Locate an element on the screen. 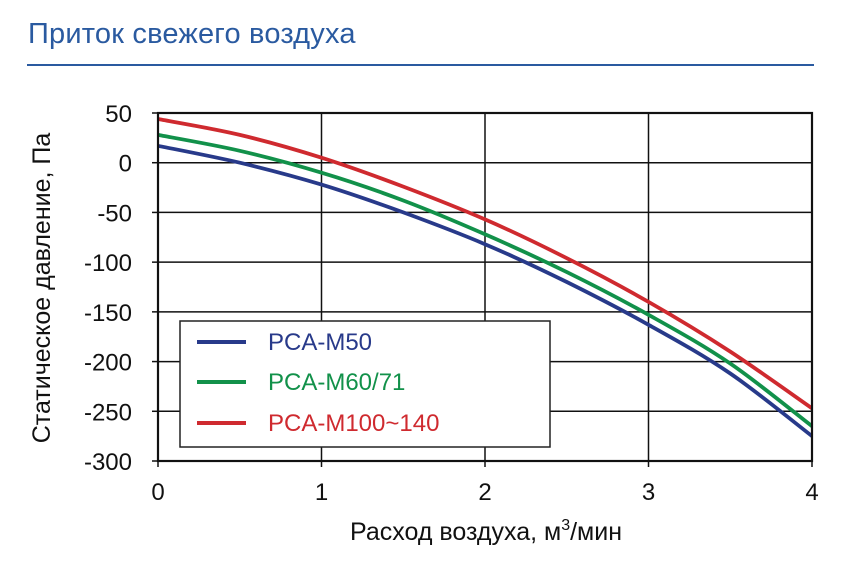  x-axis-label: Расход воздуха, м3/мин is located at coordinates (486, 531).